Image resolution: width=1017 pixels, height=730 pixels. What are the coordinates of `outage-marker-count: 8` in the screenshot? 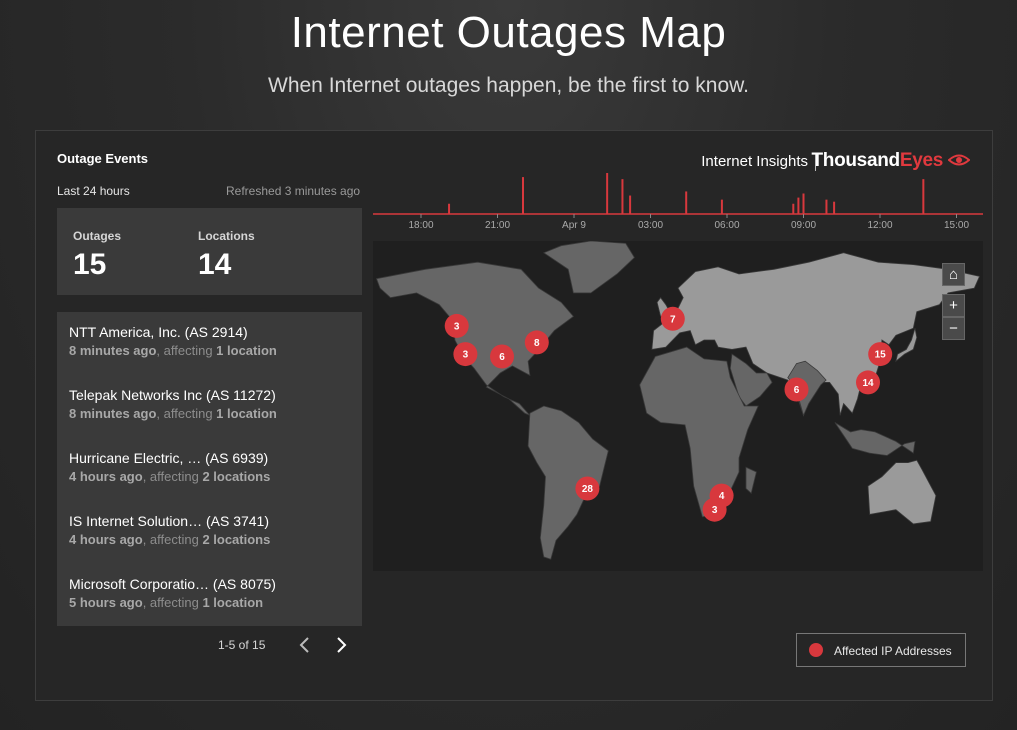 It's located at (537, 343).